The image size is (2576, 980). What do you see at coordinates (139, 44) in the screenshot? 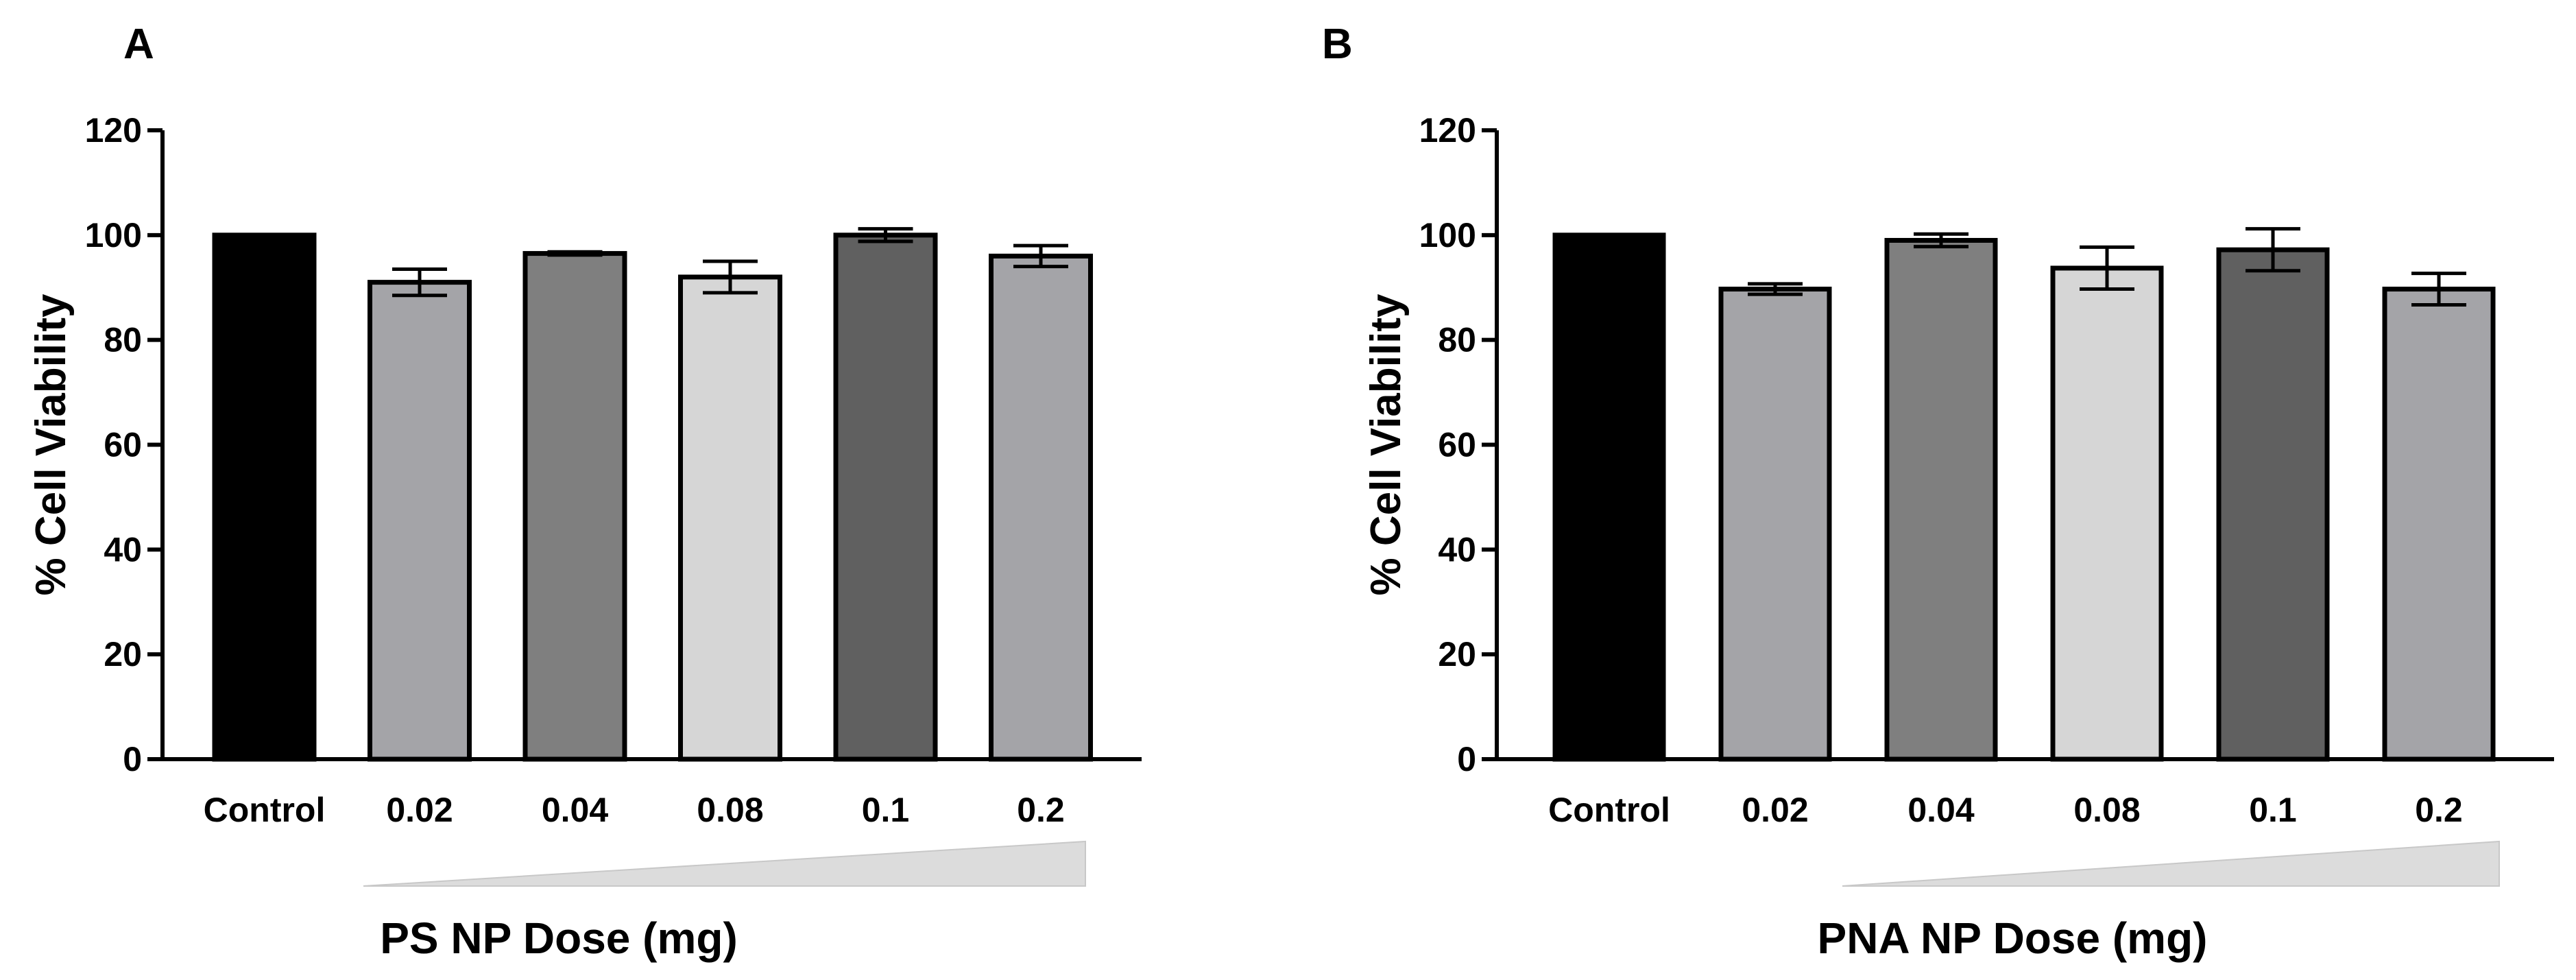
I see `panel-letter: A` at bounding box center [139, 44].